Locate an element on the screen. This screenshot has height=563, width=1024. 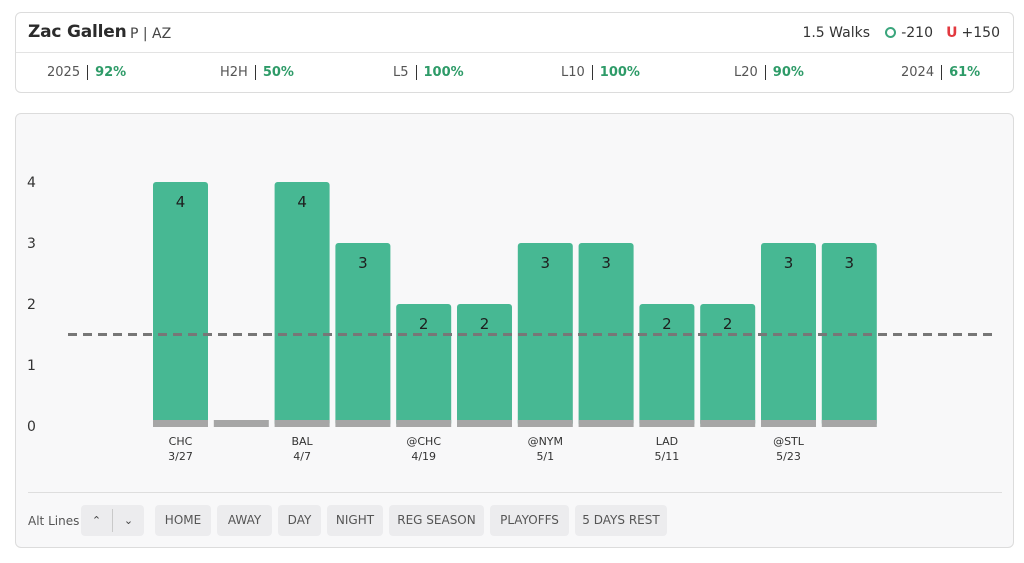
chevron-up-icon: ⌃ is located at coordinates (96, 520).